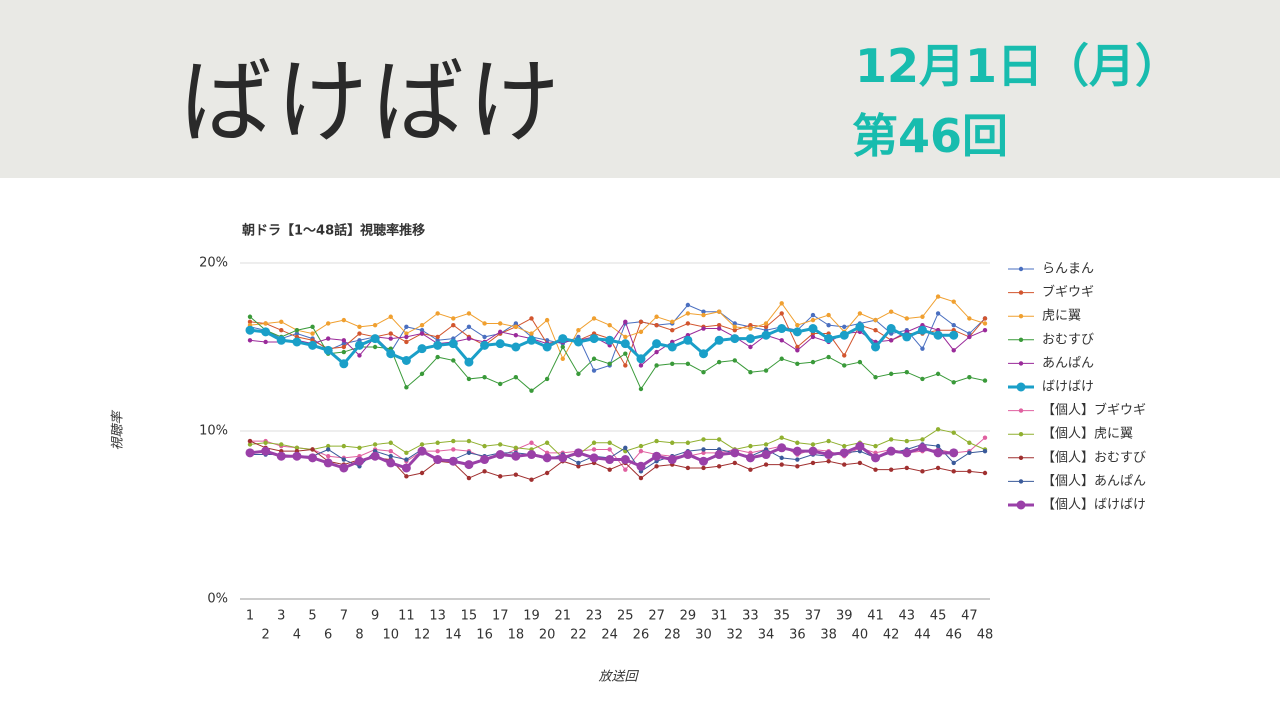  I want to click on legend-label: ばけばけ, so click(1068, 387).